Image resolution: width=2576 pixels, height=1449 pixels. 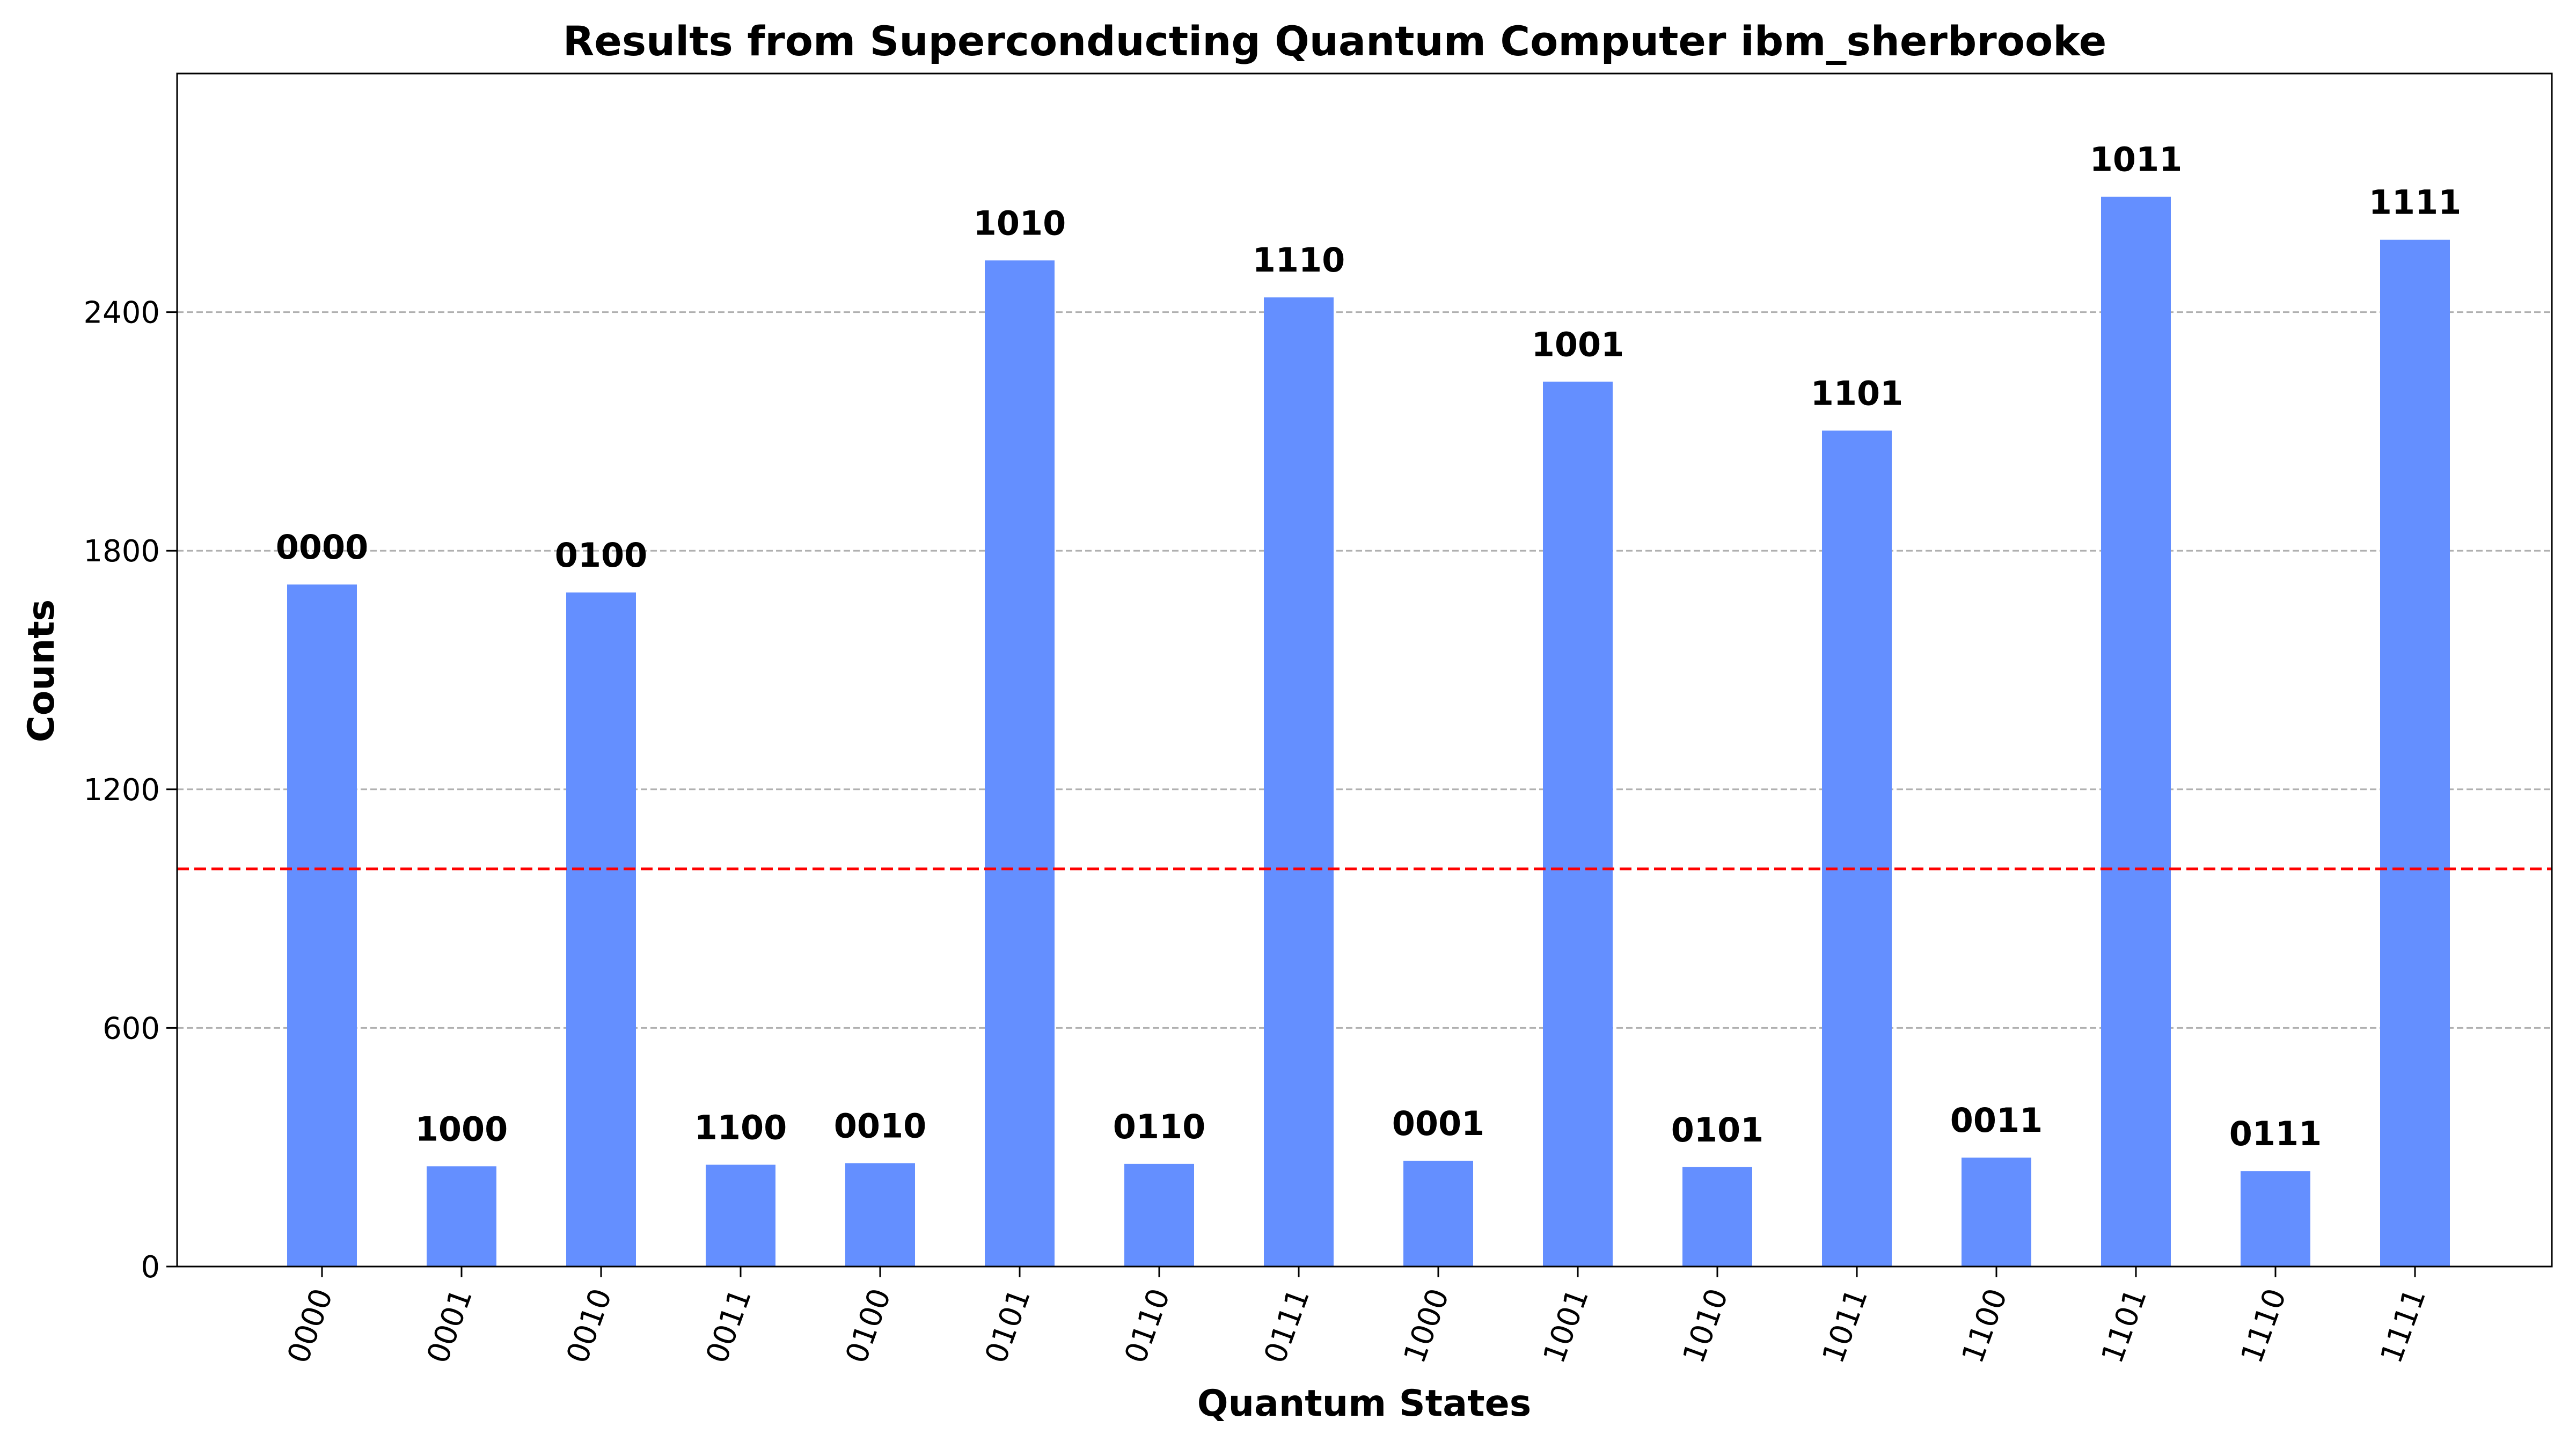 What do you see at coordinates (1845, 1326) in the screenshot?
I see `x-tick-label: 1011` at bounding box center [1845, 1326].